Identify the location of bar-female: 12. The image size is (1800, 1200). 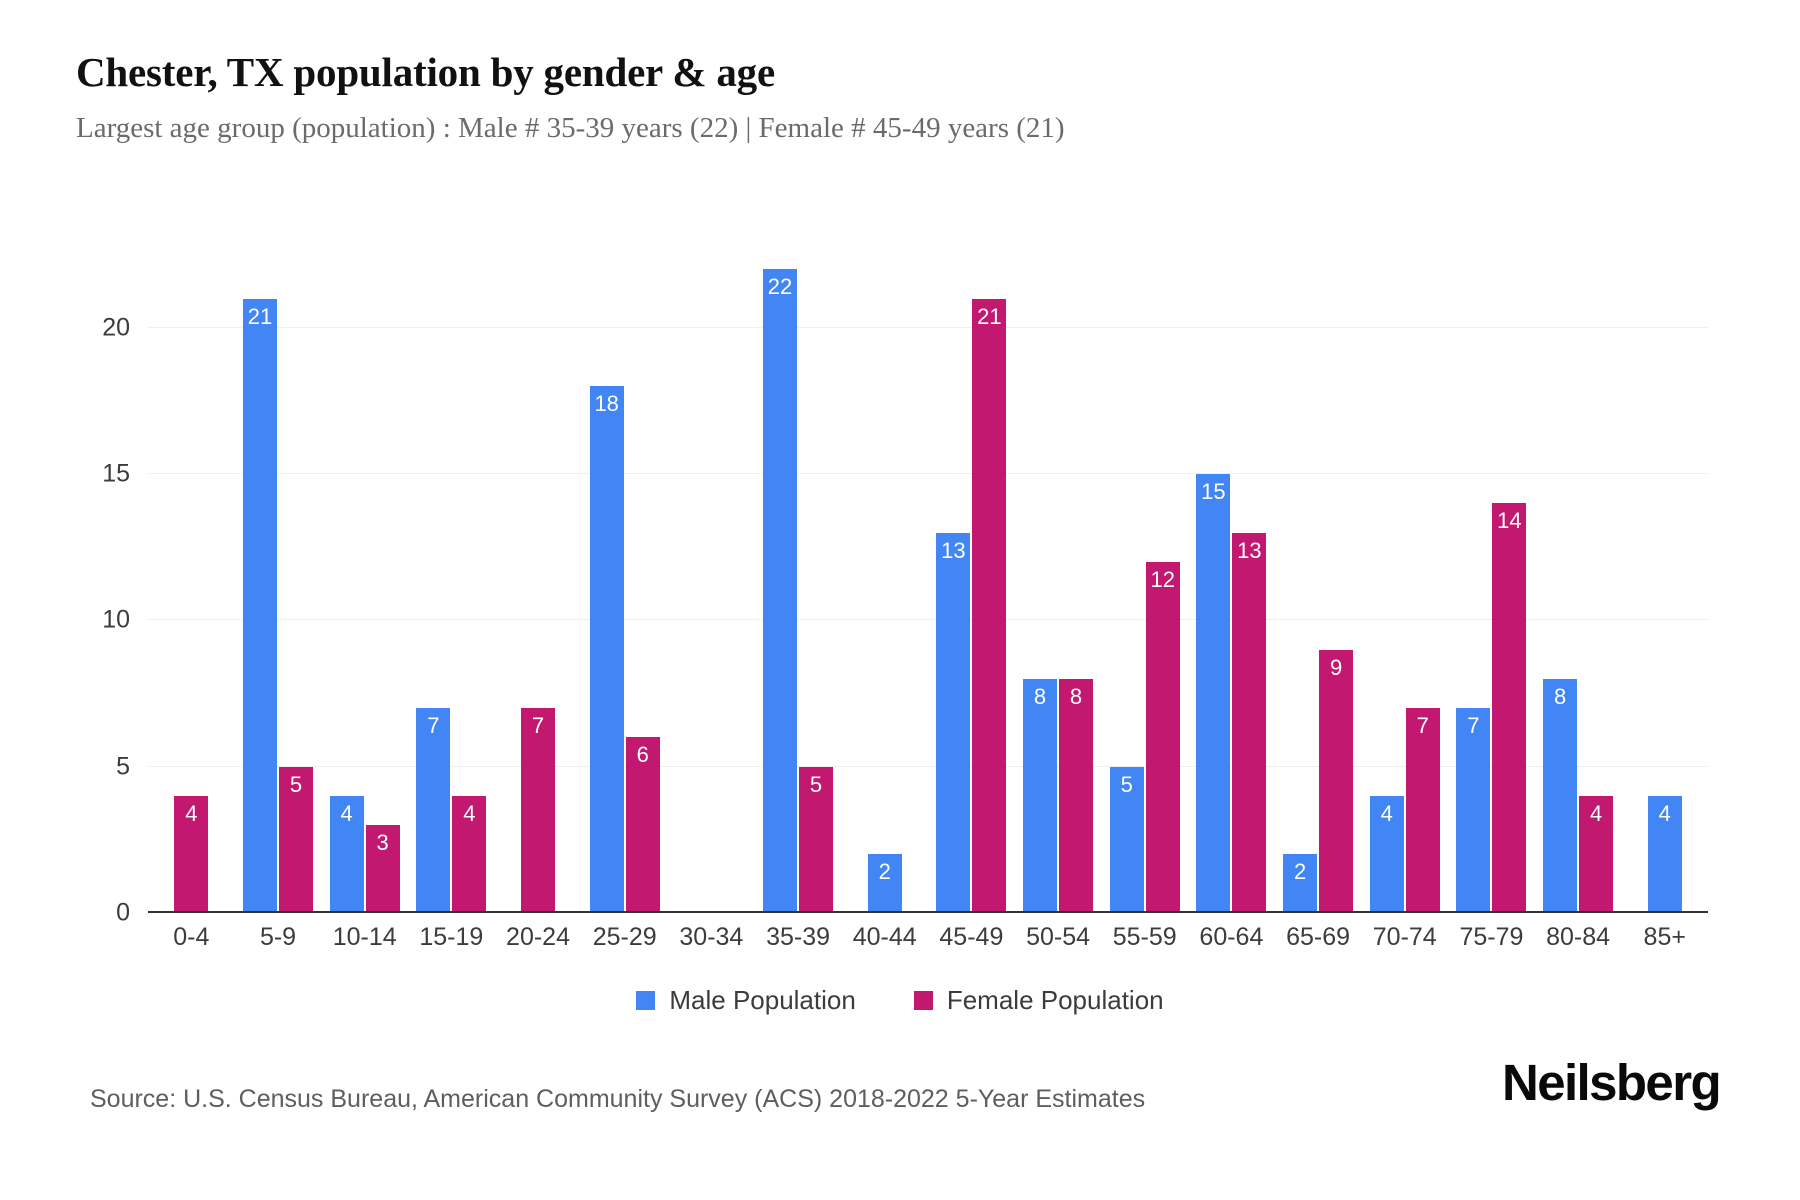
(1162, 737).